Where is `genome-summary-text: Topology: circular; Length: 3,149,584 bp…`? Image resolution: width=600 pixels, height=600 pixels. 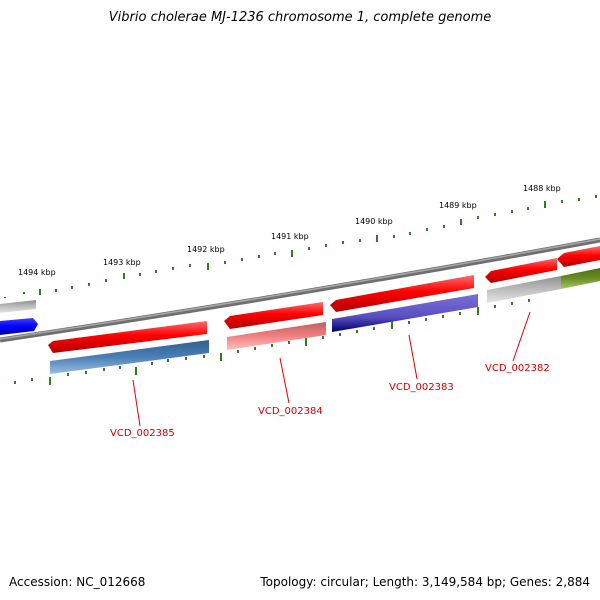
genome-summary-text: Topology: circular; Length: 3,149,584 bp… is located at coordinates (425, 582).